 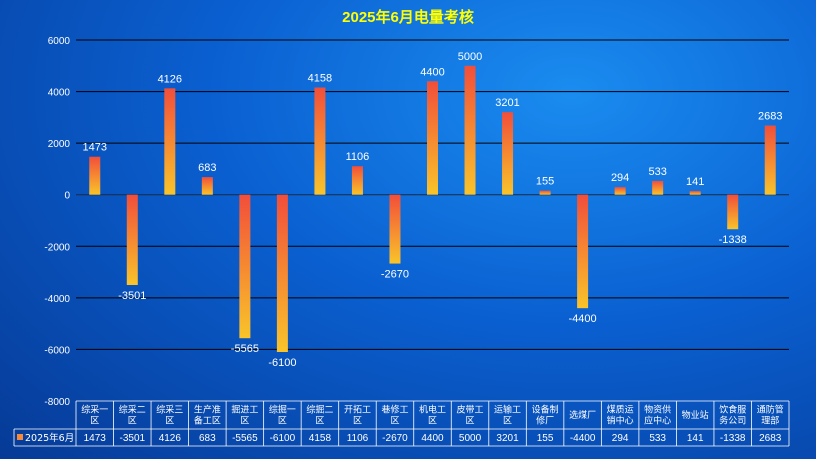 I want to click on data-label: 2683, so click(x=770, y=117).